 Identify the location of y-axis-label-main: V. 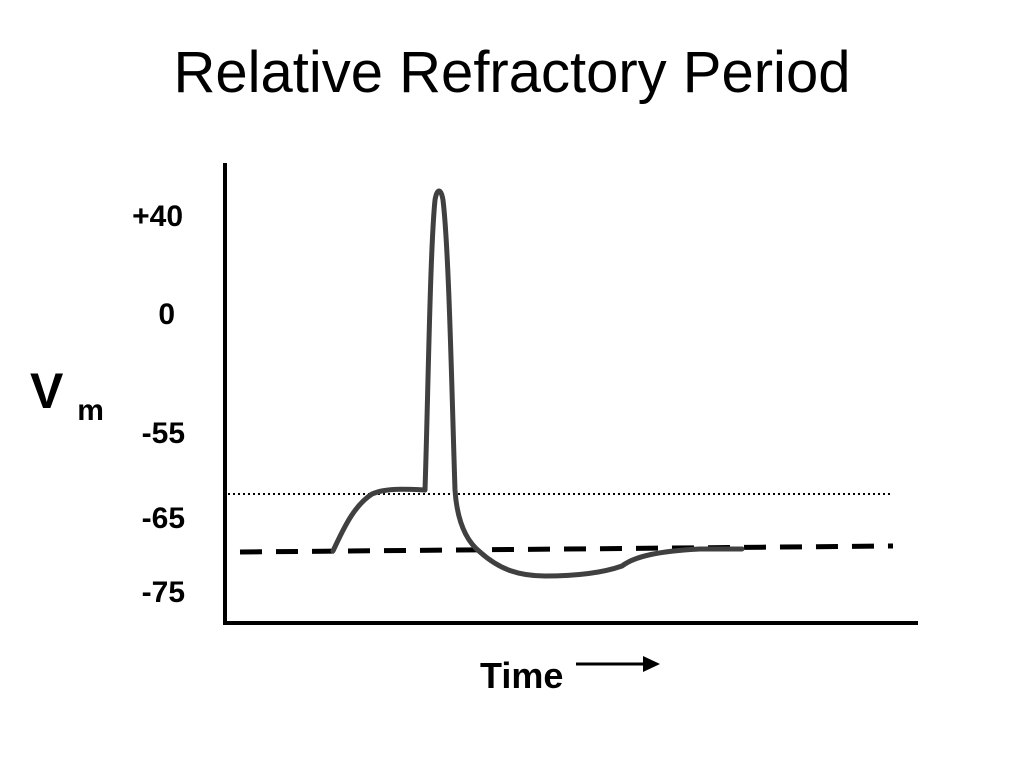
(47, 391).